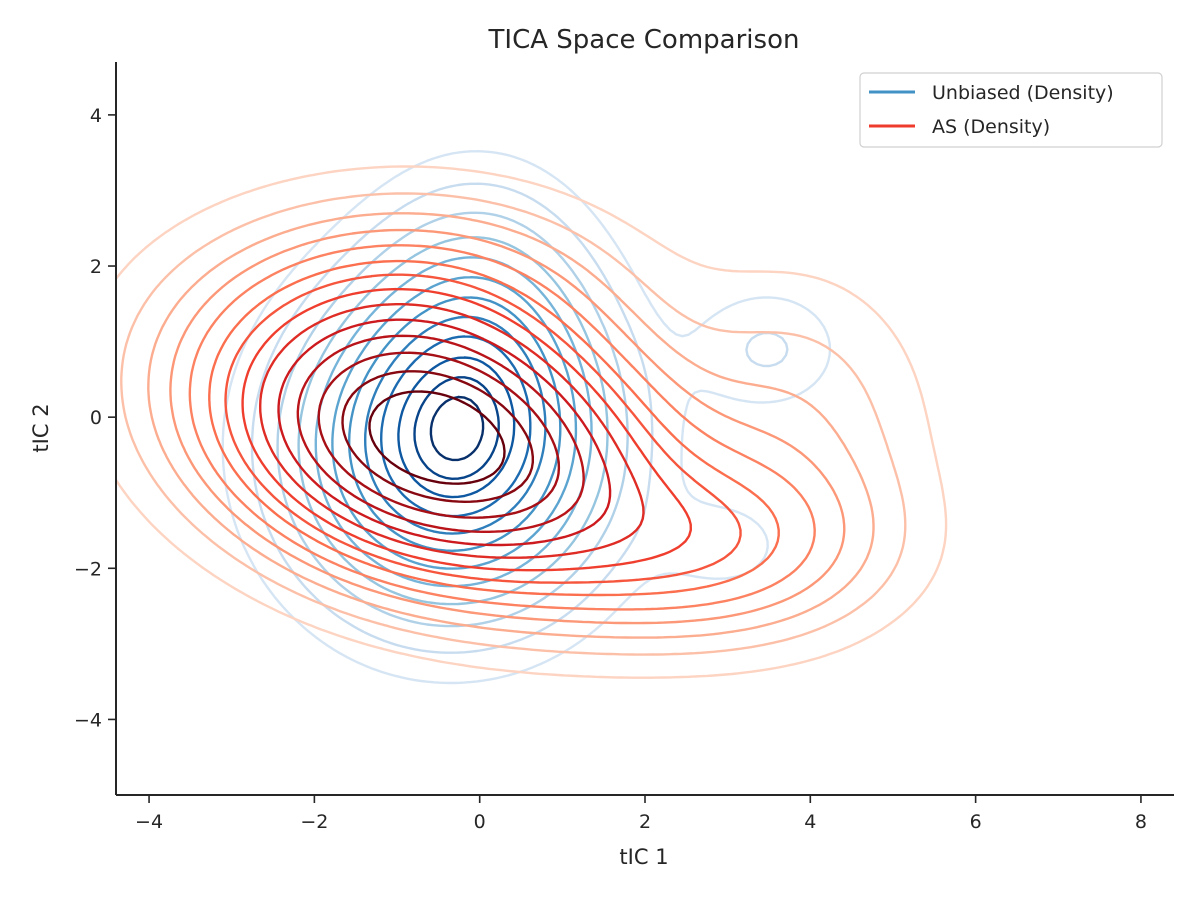  Describe the element at coordinates (1141, 822) in the screenshot. I see `x-tick-label: 8` at that location.